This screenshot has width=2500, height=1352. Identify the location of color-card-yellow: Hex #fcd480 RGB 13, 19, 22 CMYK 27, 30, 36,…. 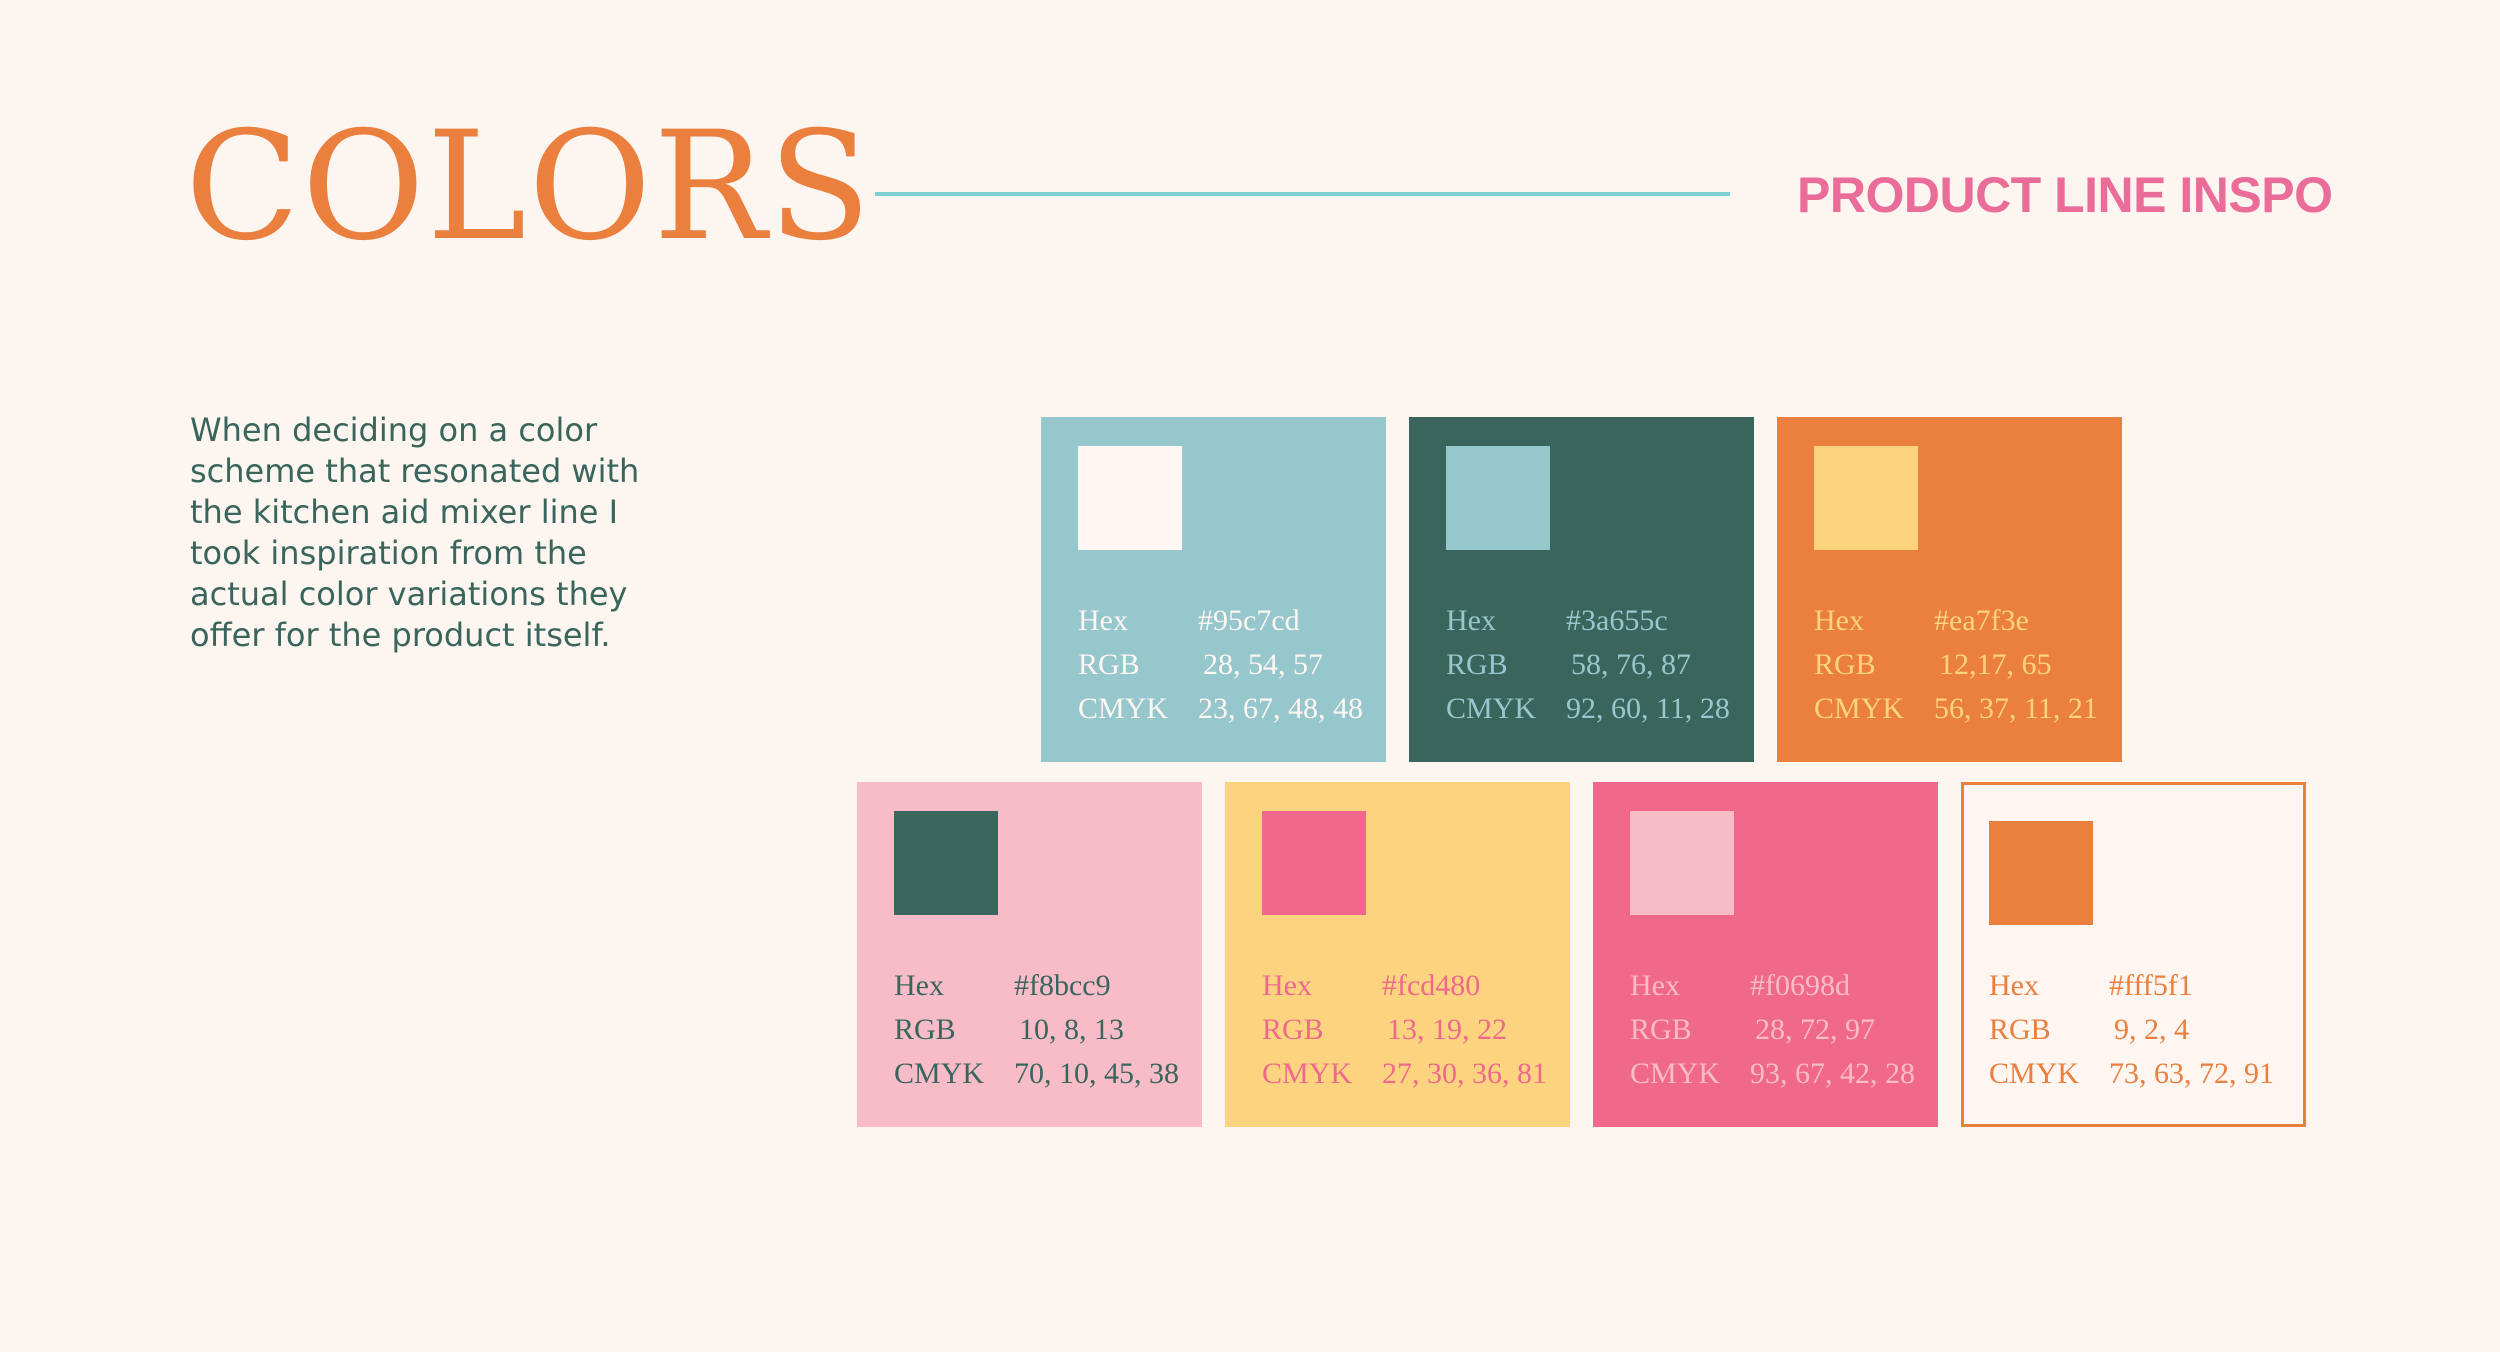
(1397, 954).